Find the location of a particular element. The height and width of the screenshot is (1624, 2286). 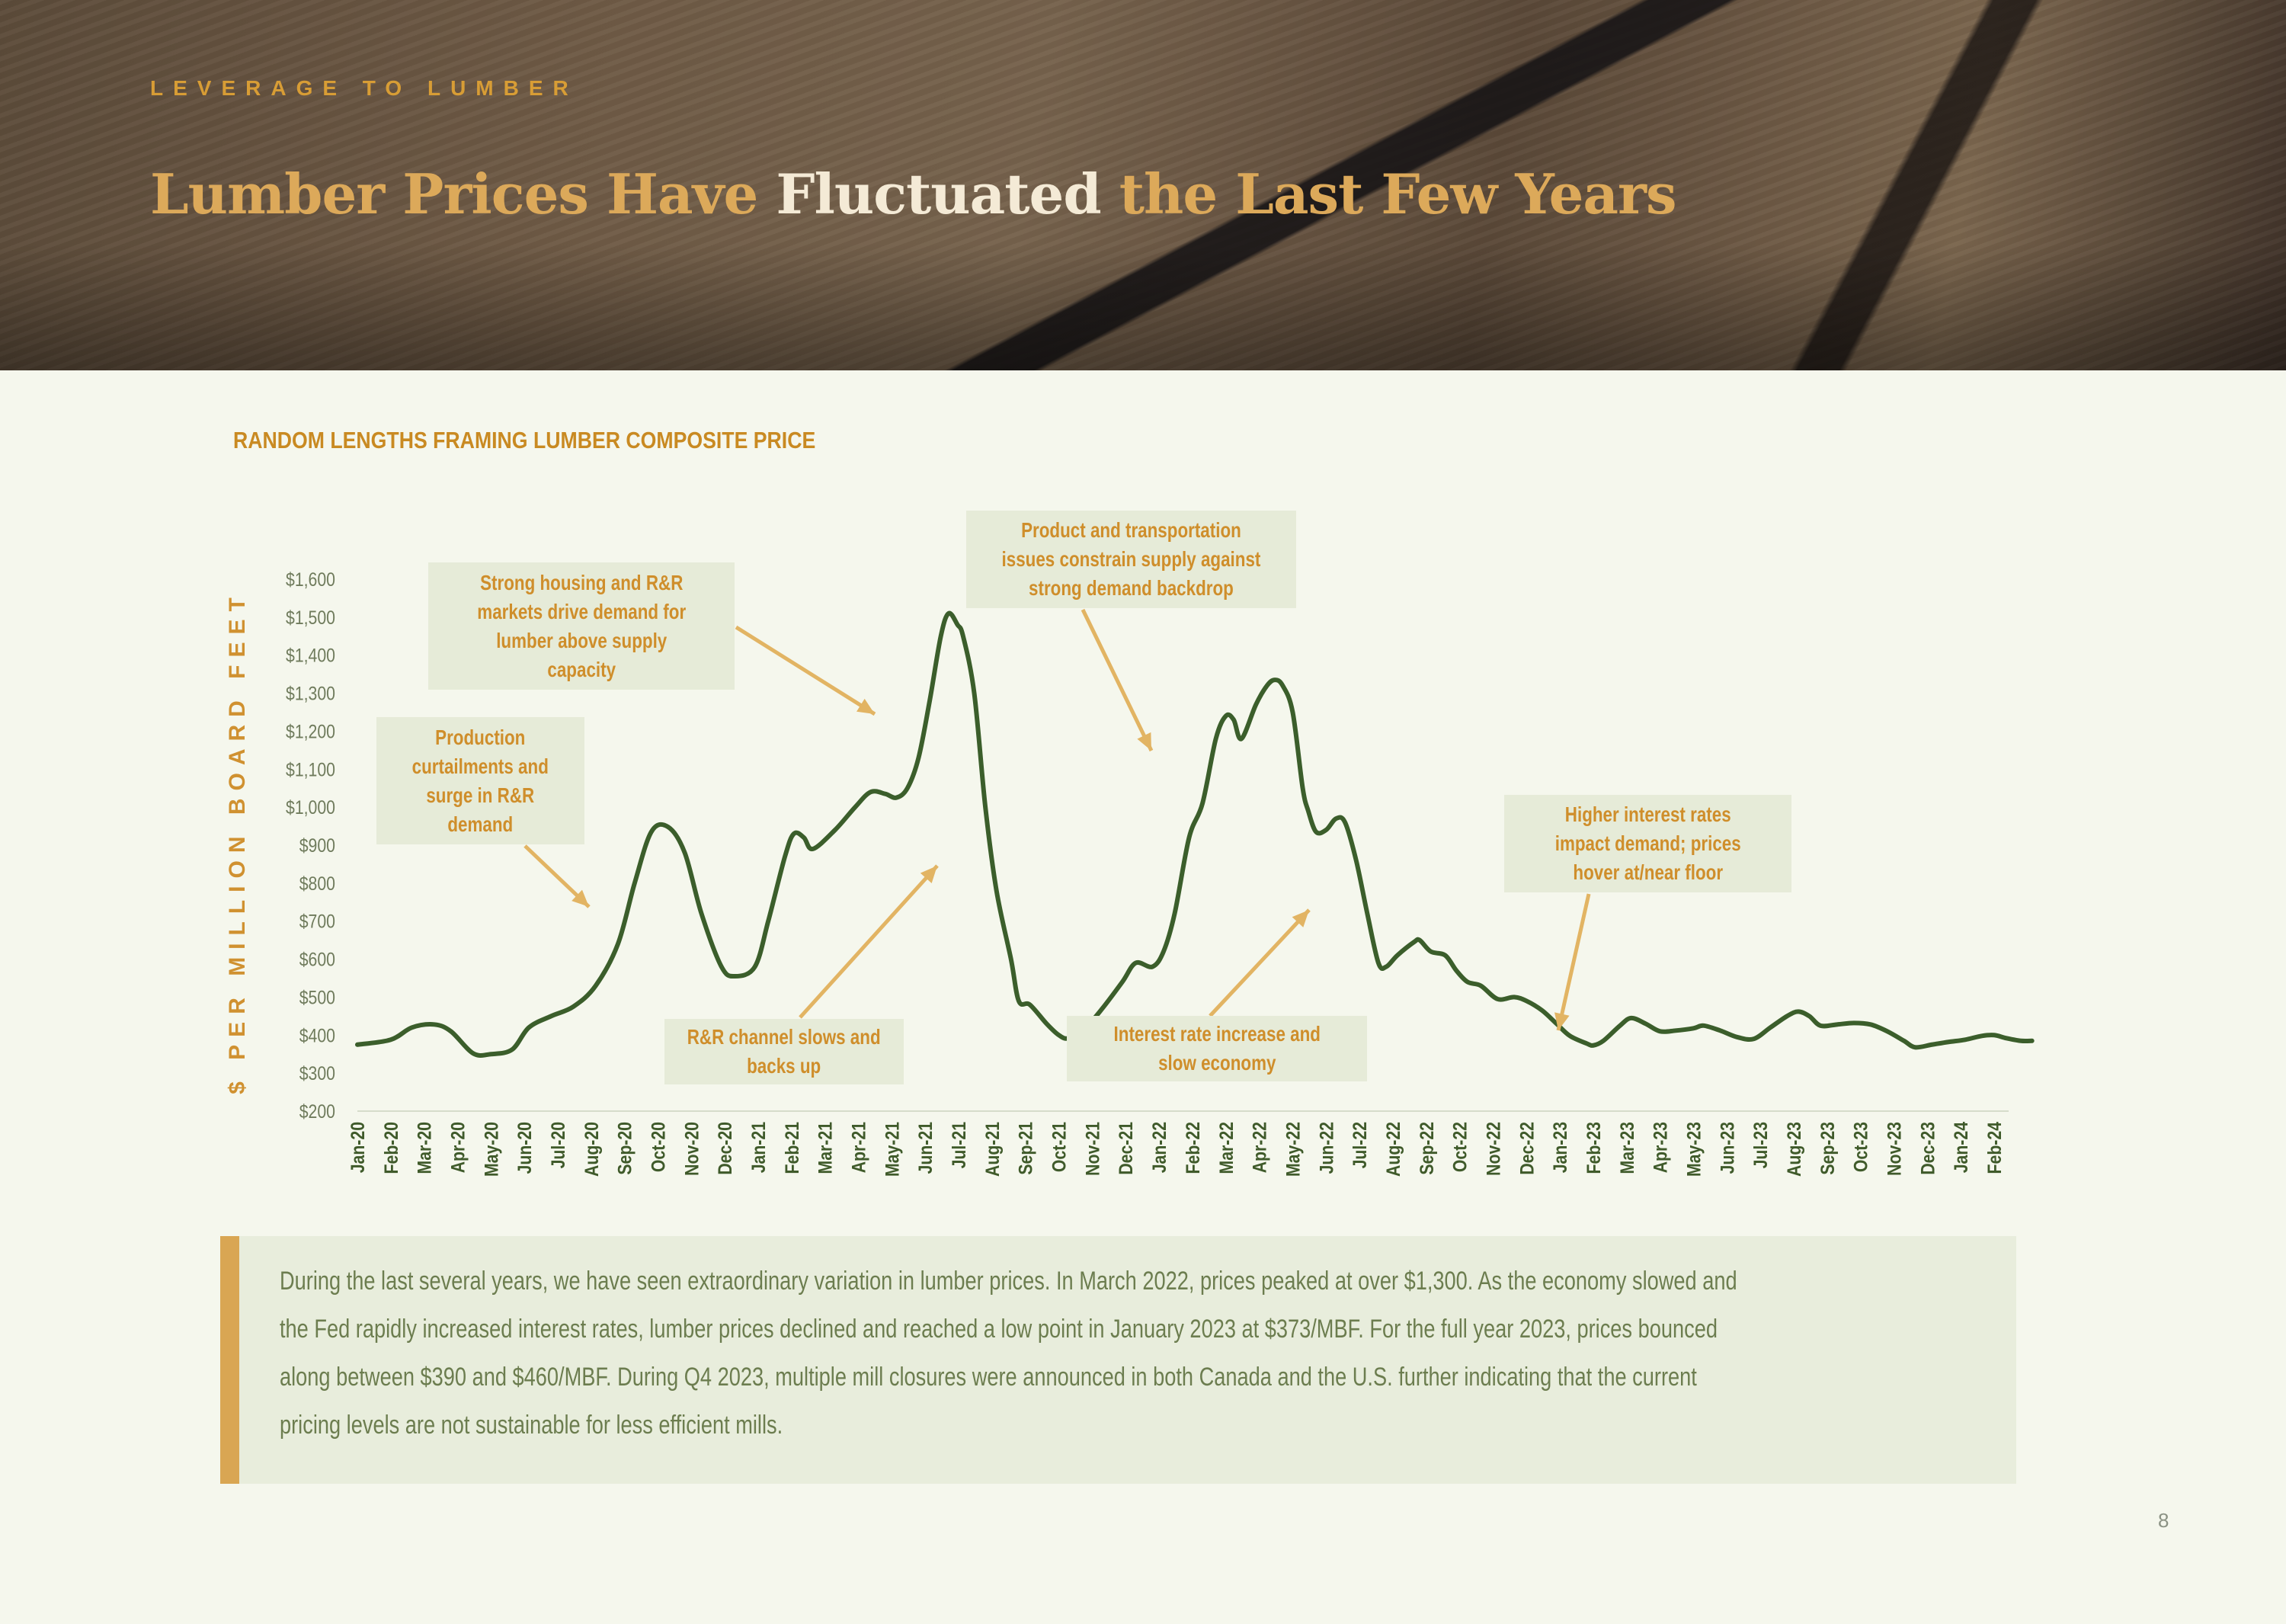

x-tick-label: Aug-23 is located at coordinates (1793, 1149).